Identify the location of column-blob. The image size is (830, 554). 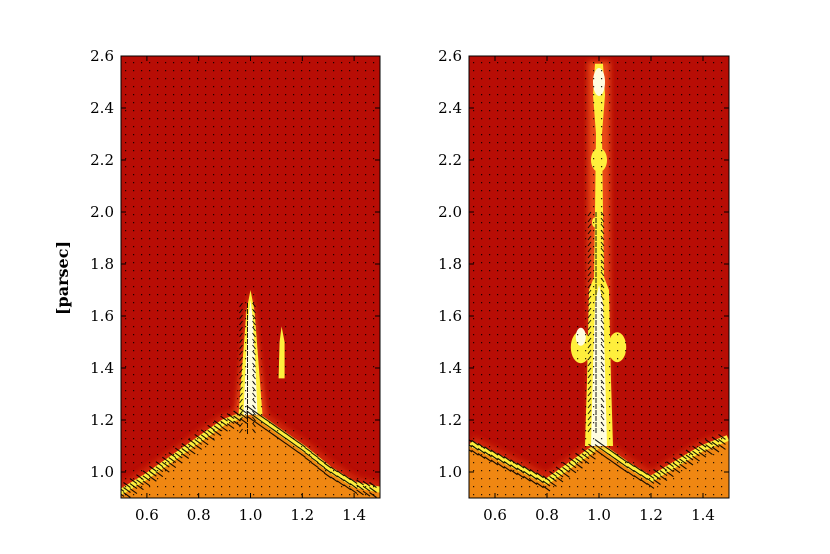
(595, 222).